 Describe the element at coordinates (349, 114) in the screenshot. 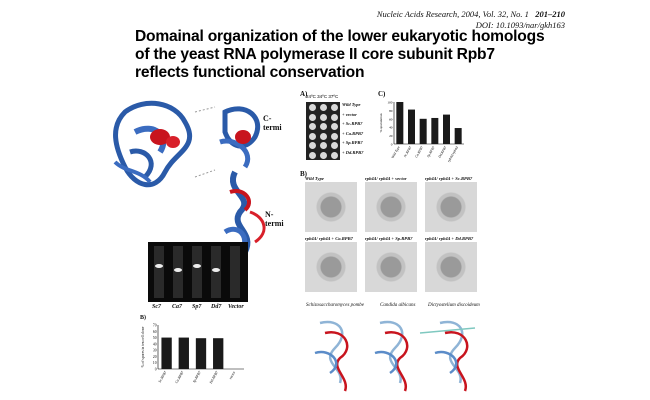

I see `row-label: + vector` at that location.